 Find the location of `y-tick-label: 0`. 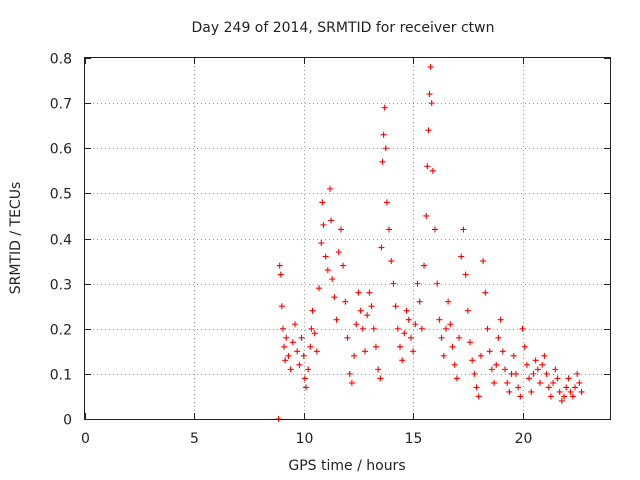

y-tick-label: 0 is located at coordinates (67, 421).